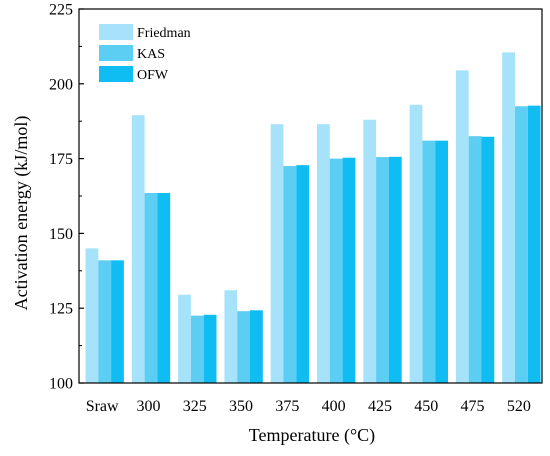  I want to click on legend-label-friedman: Friedman, so click(164, 33).